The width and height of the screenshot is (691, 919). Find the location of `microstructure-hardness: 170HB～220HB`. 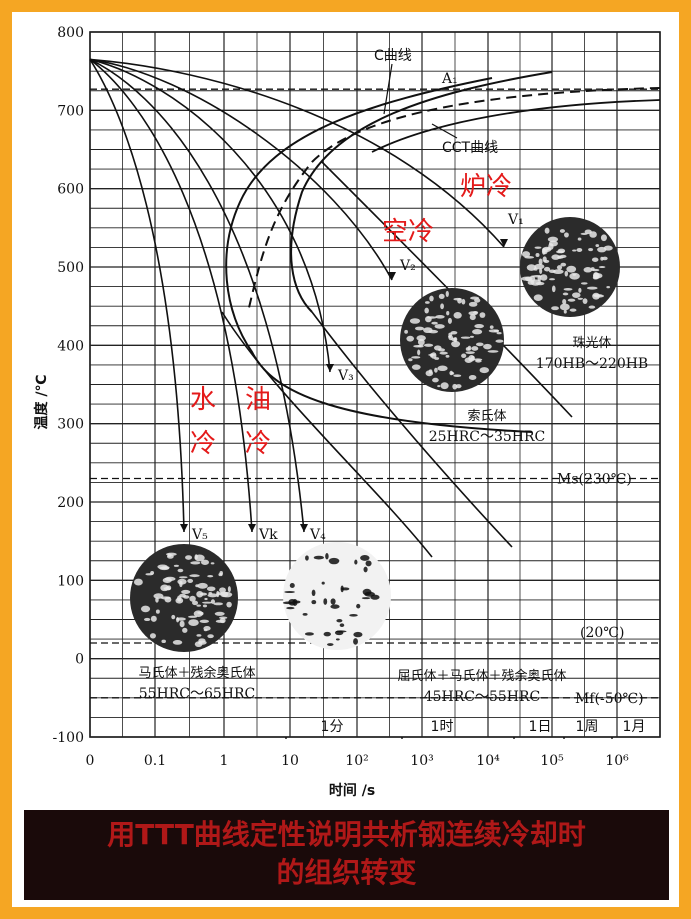

microstructure-hardness: 170HB～220HB is located at coordinates (592, 364).